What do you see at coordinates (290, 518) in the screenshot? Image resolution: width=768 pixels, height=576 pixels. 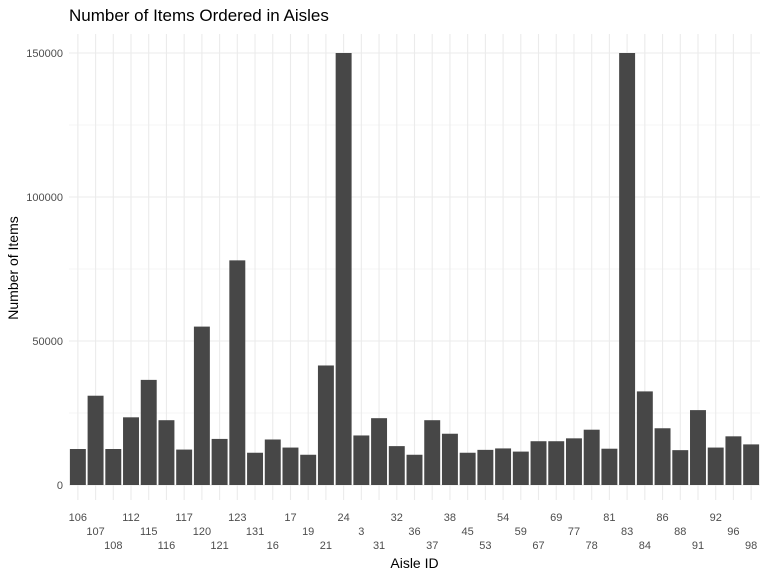 I see `x-tick-label-17: 17` at bounding box center [290, 518].